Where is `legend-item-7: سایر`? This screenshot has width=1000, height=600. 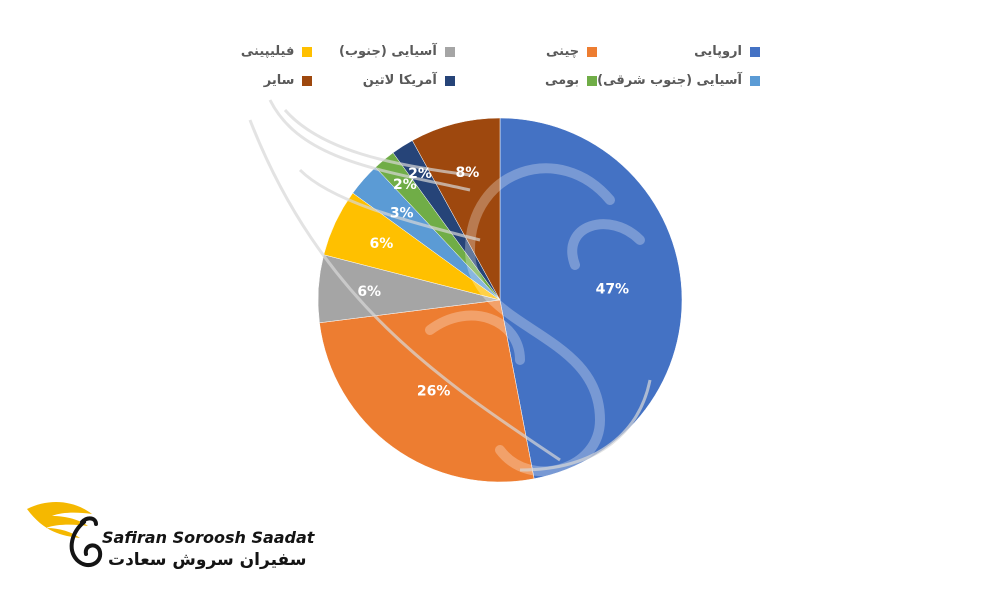 legend-item-7: سایر is located at coordinates (241, 80).